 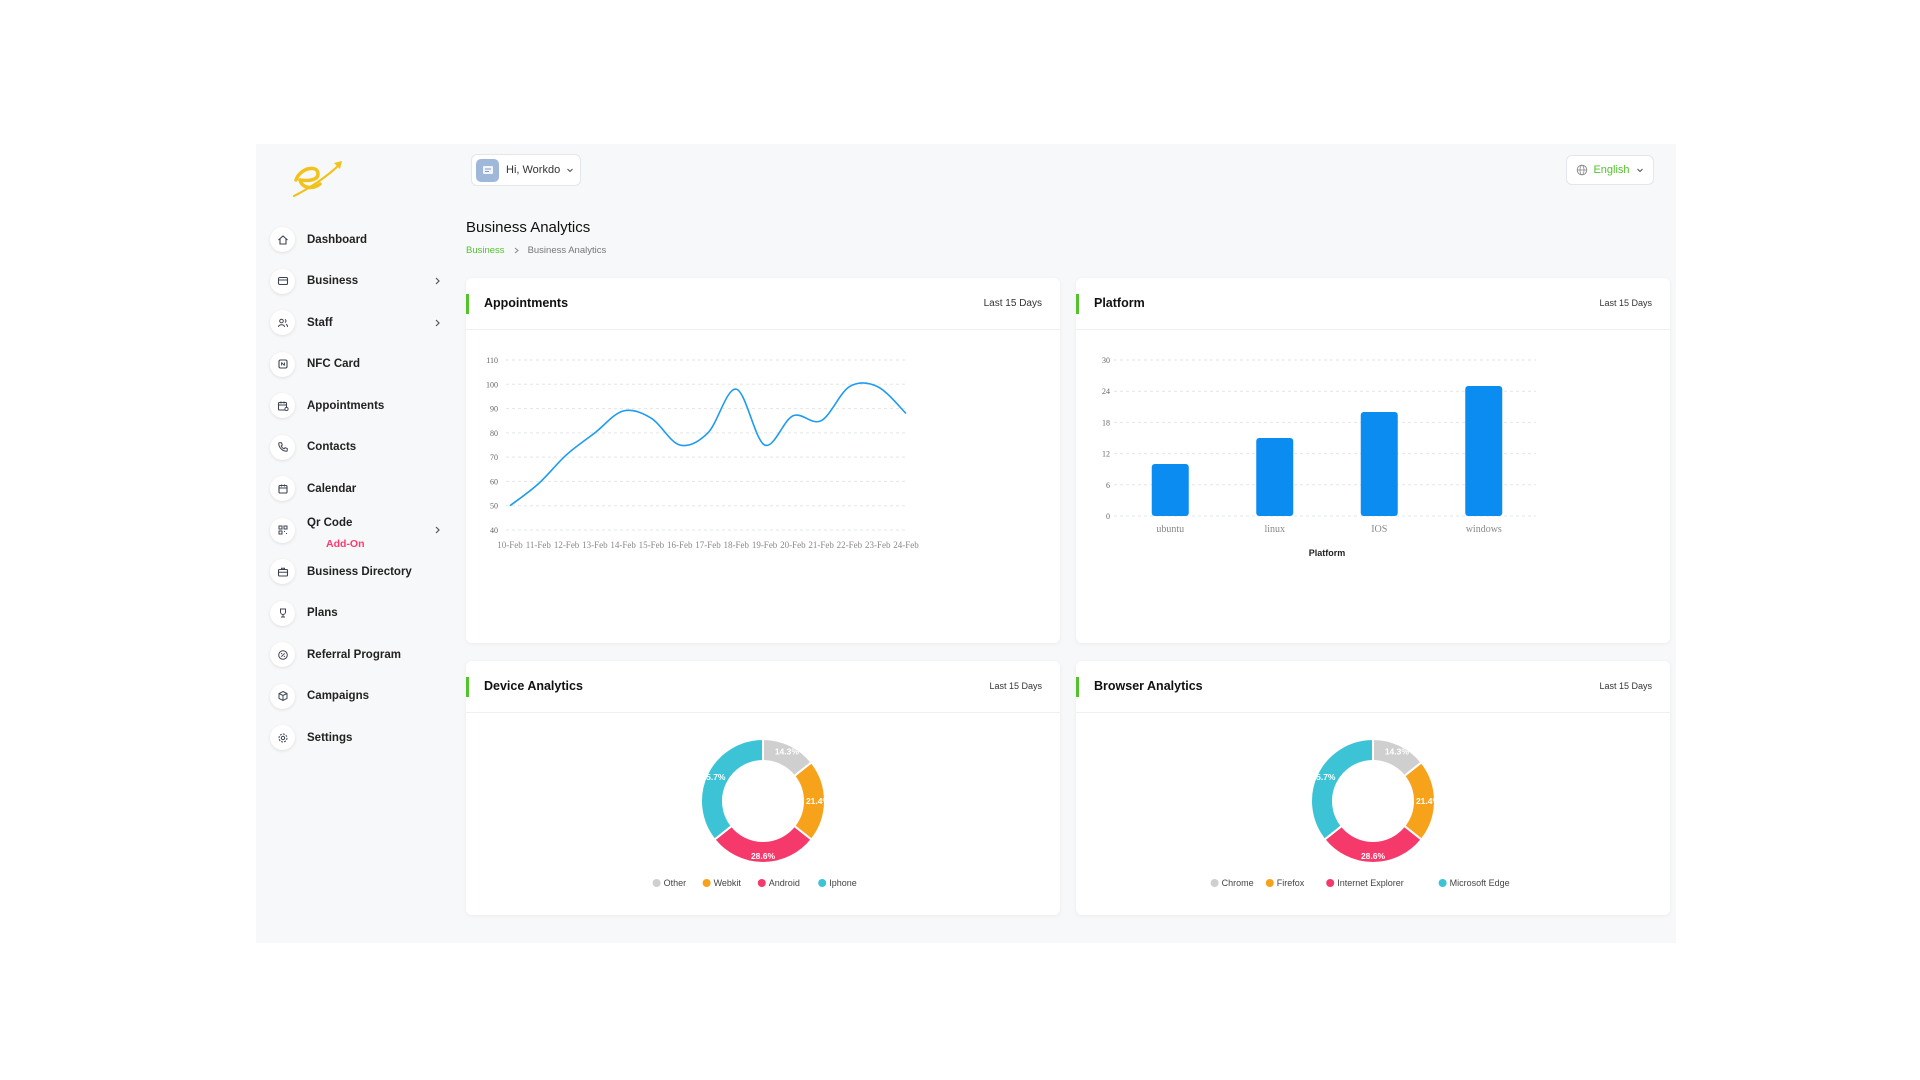 What do you see at coordinates (1106, 391) in the screenshot?
I see `y-tick-label: 24` at bounding box center [1106, 391].